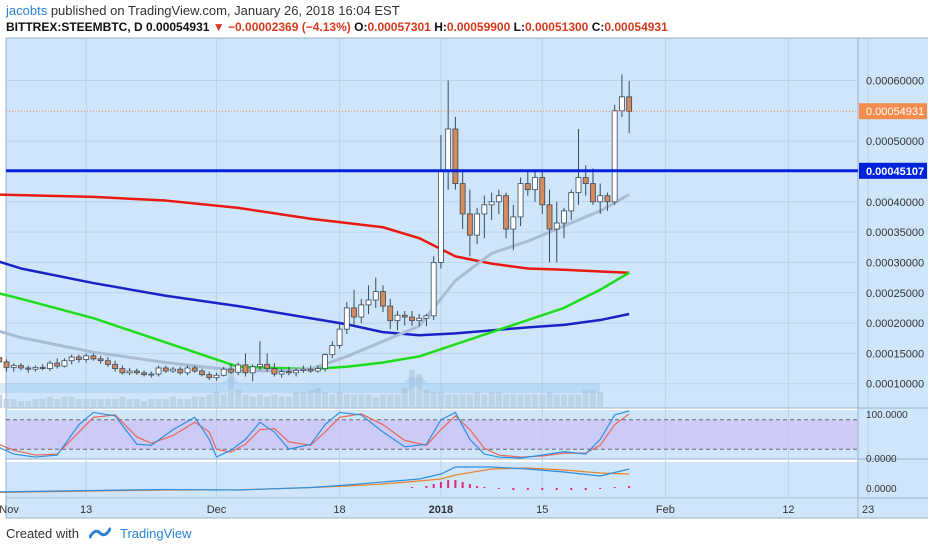  What do you see at coordinates (881, 459) in the screenshot?
I see `stoch-tick-label: 0.0000` at bounding box center [881, 459].